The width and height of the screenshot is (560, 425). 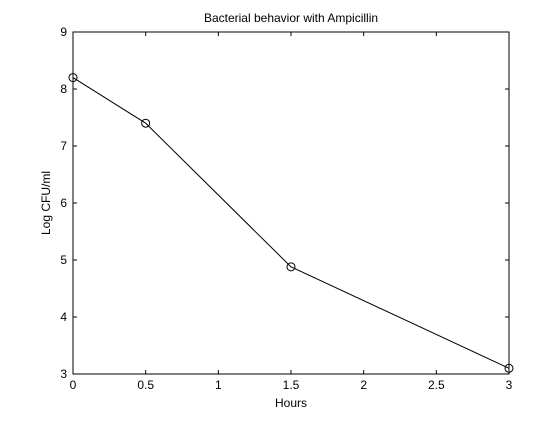 I want to click on y-tick-label: 9, so click(x=63, y=32).